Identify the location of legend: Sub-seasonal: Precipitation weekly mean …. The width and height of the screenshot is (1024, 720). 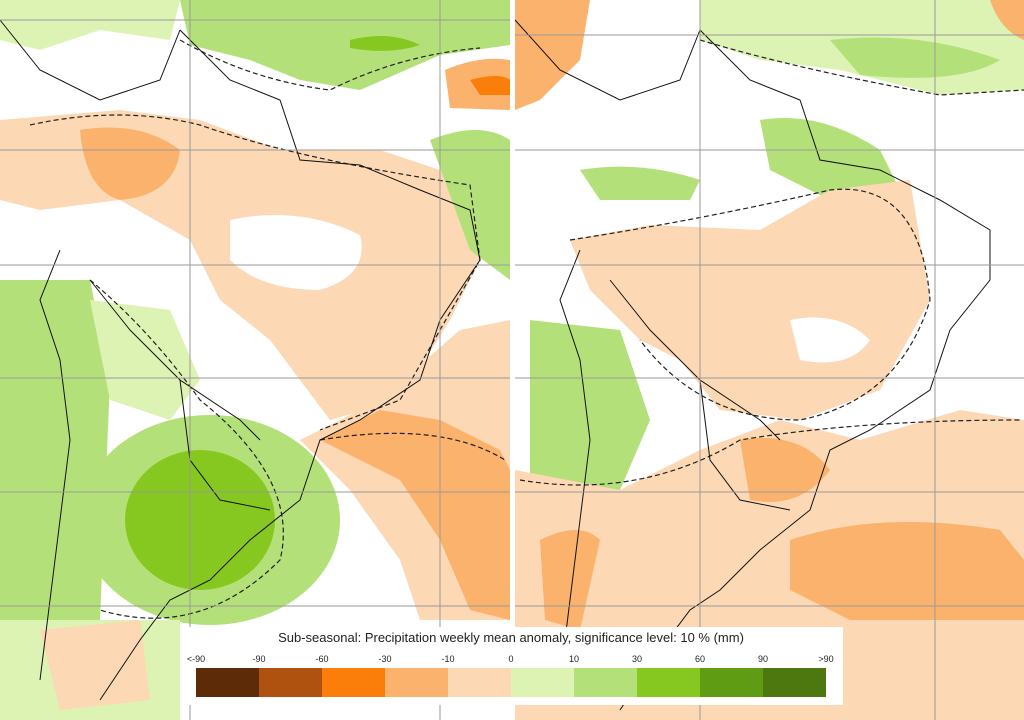
(511, 666).